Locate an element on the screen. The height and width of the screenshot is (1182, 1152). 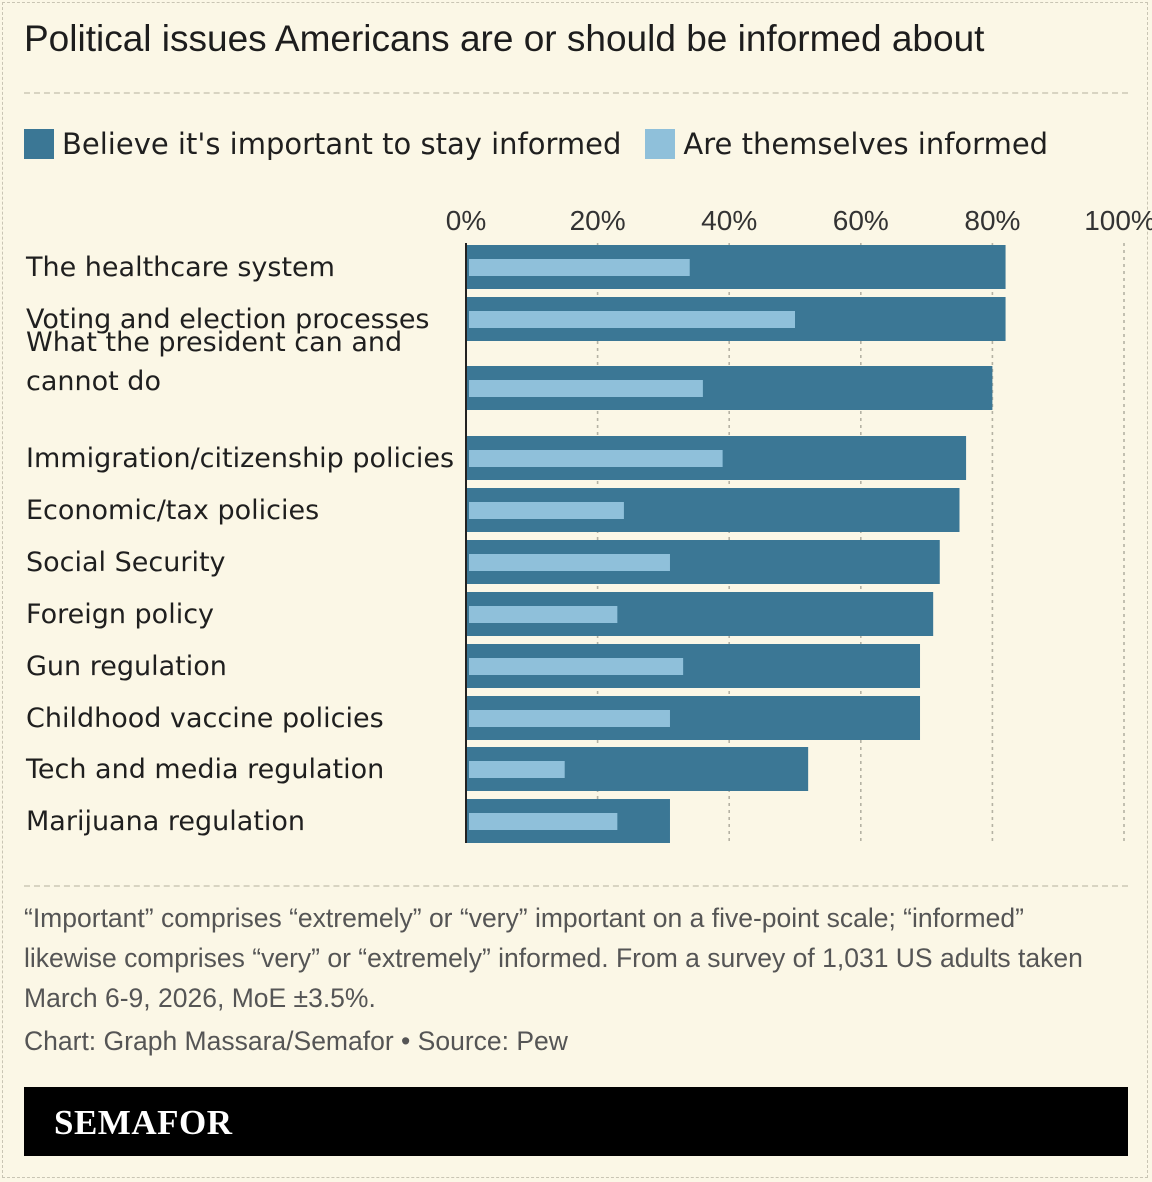
category-label: Immigration/citizenship policies is located at coordinates (240, 458).